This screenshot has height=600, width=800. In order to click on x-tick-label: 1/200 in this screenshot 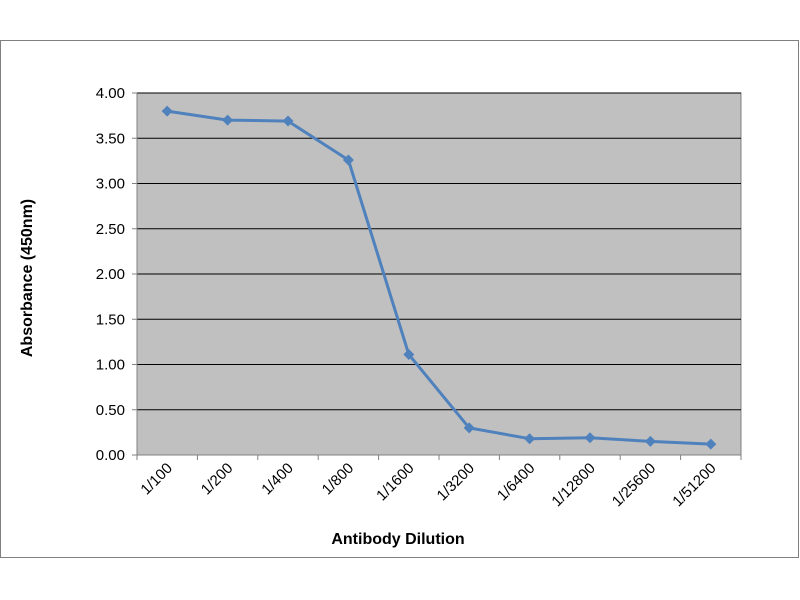, I will do `click(217, 479)`.